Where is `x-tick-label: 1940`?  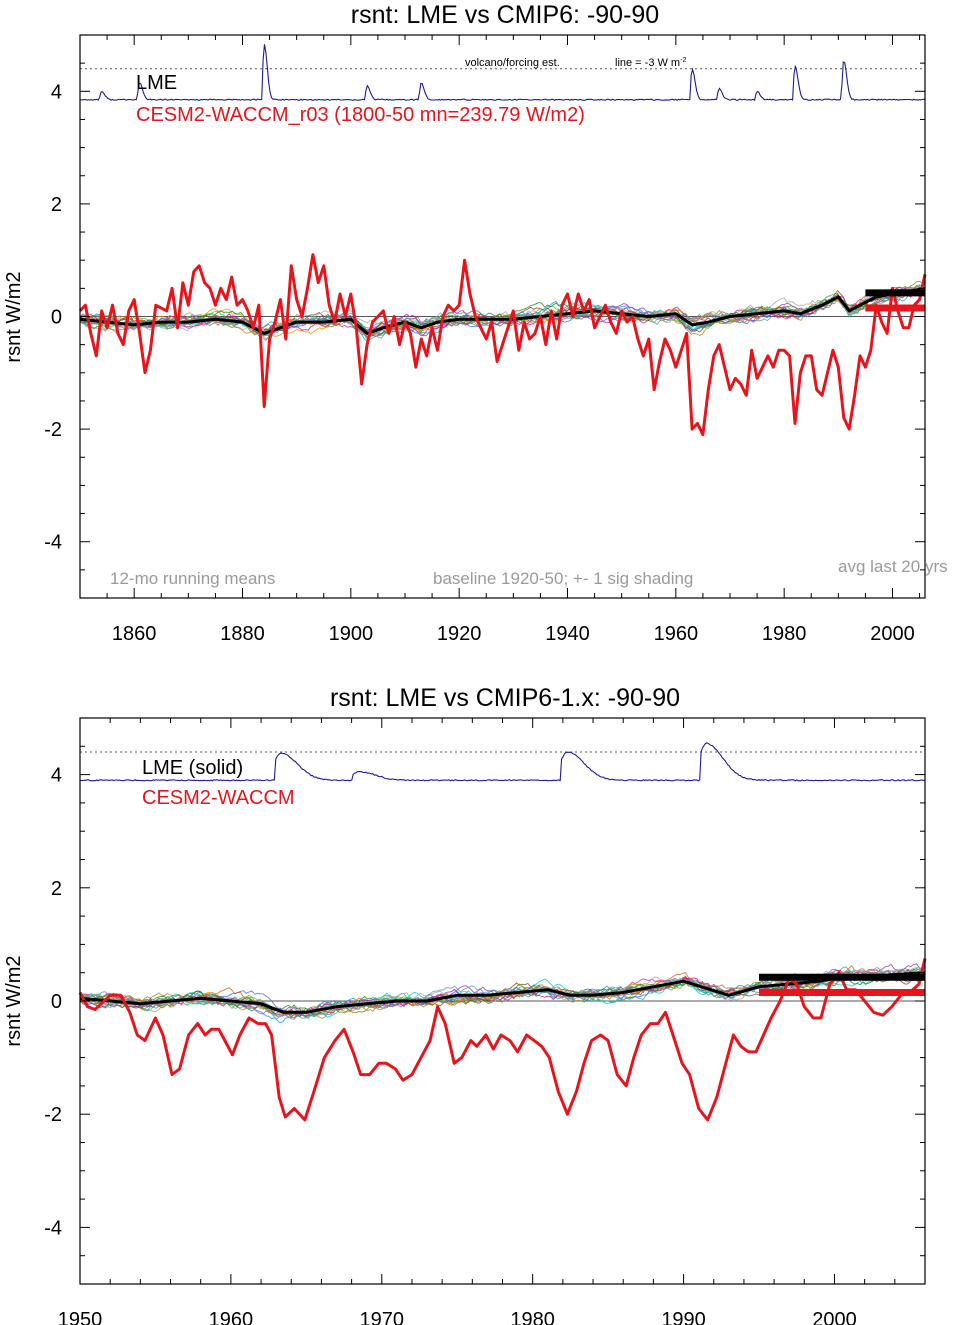
x-tick-label: 1940 is located at coordinates (567, 634).